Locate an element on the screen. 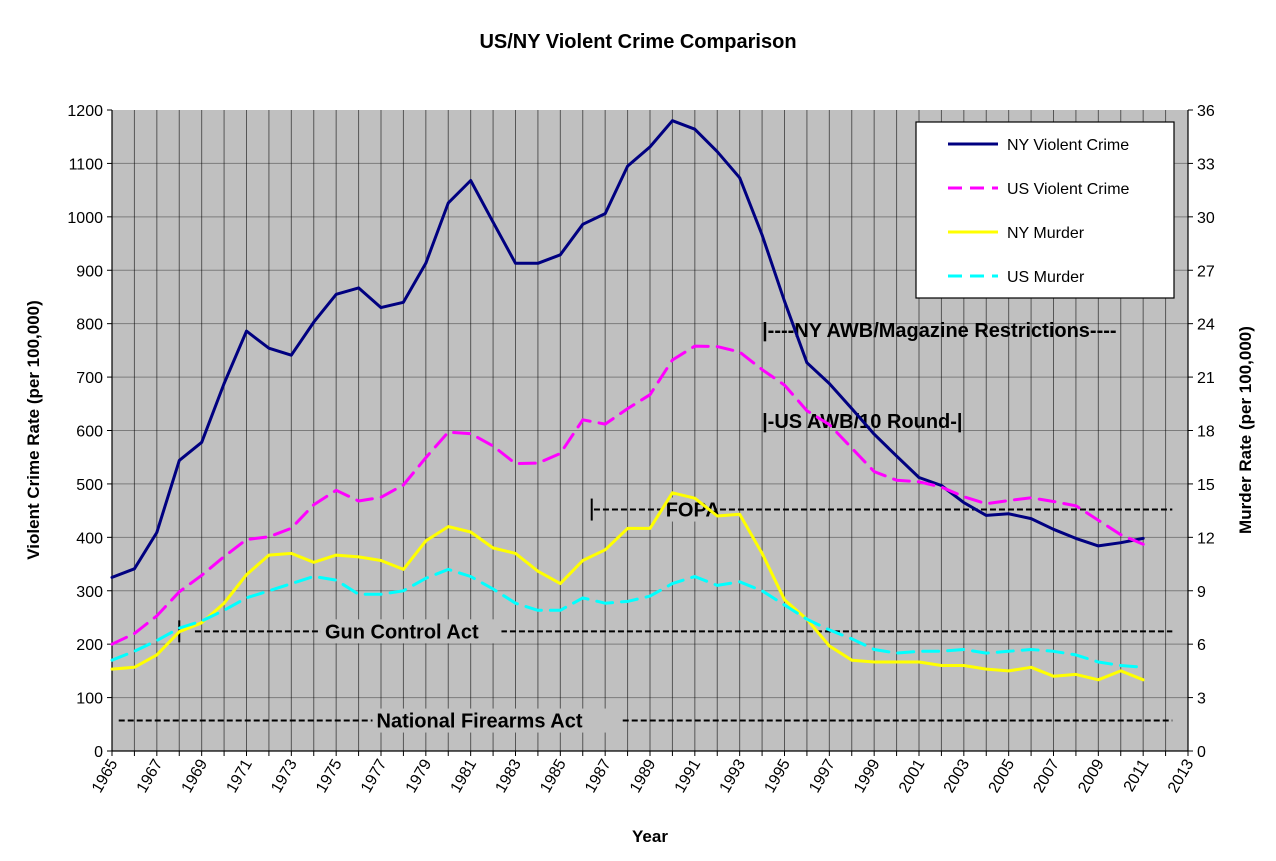 This screenshot has width=1276, height=861. x-axis-label: Year is located at coordinates (650, 836).